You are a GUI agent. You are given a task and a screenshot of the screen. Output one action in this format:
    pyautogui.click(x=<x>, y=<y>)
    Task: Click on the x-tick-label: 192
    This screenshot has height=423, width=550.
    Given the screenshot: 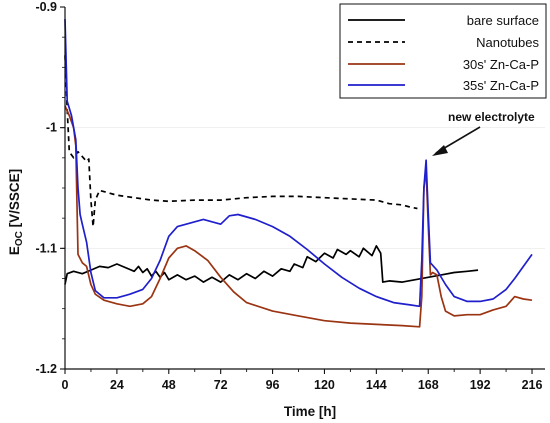 What is the action you would take?
    pyautogui.click(x=480, y=385)
    